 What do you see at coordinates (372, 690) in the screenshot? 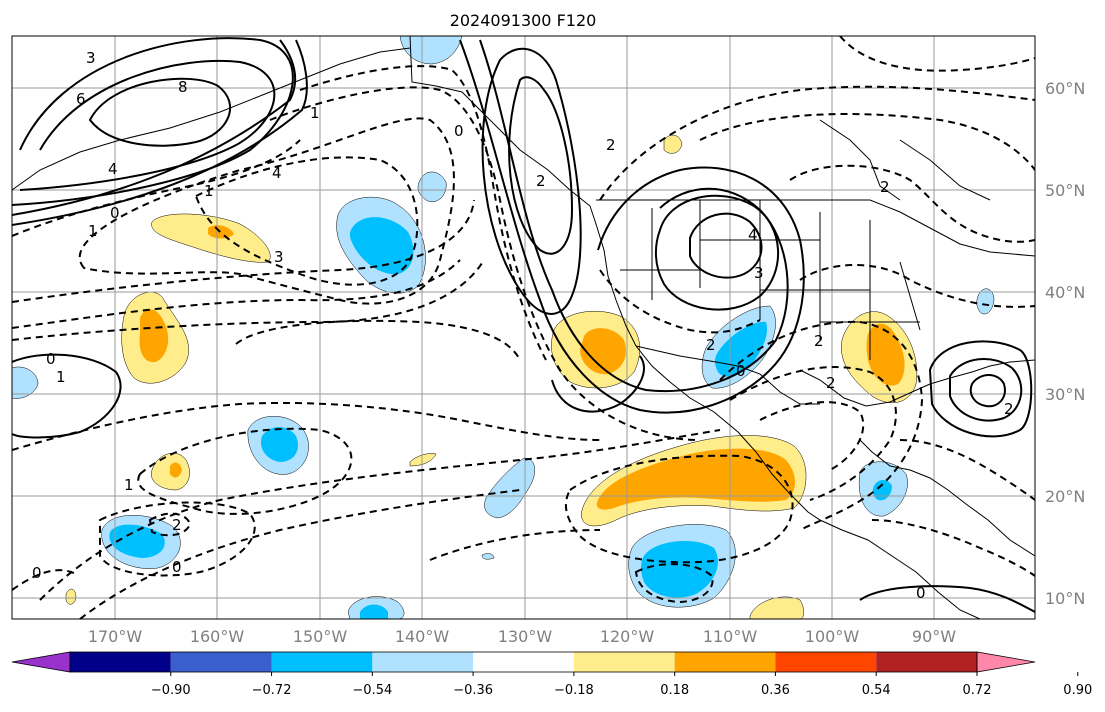
I see `colorbar-tick-label: −0.54` at bounding box center [372, 690].